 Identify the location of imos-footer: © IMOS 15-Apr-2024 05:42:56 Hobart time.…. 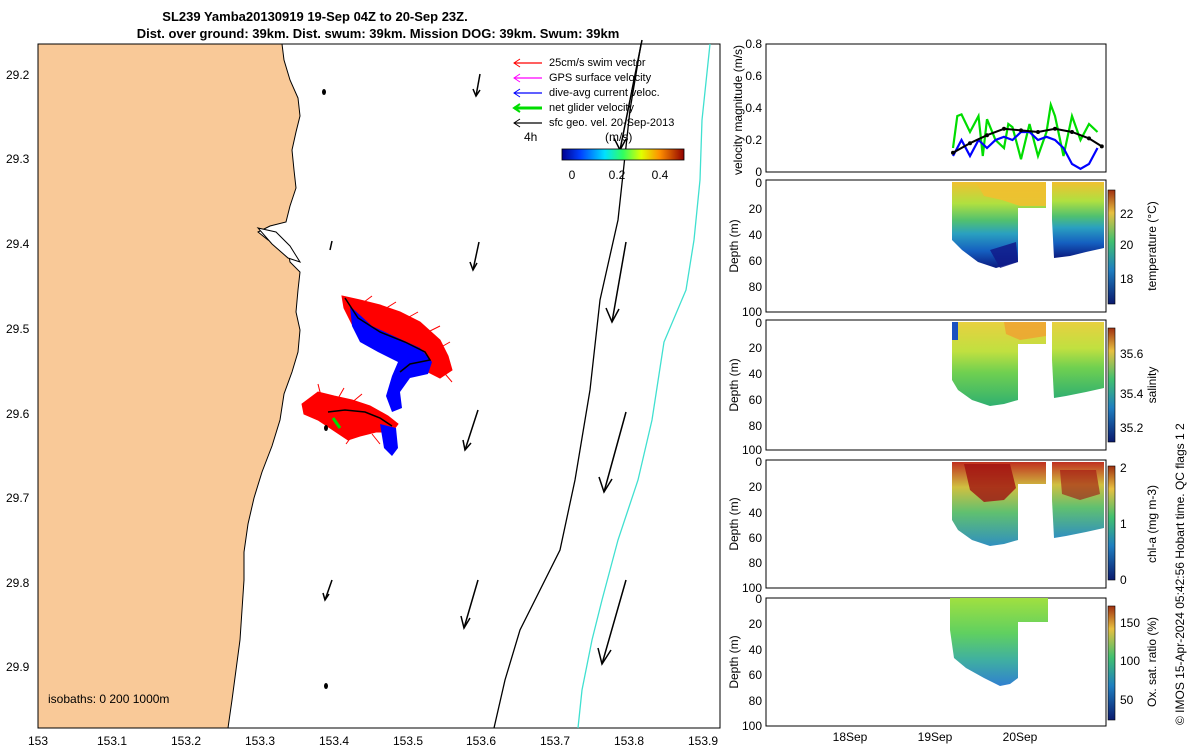
(1180, 574).